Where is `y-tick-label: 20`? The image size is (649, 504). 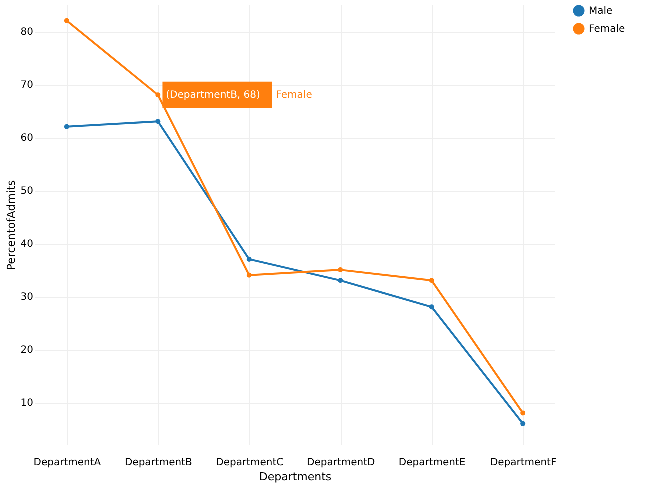
y-tick-label: 20 is located at coordinates (27, 350).